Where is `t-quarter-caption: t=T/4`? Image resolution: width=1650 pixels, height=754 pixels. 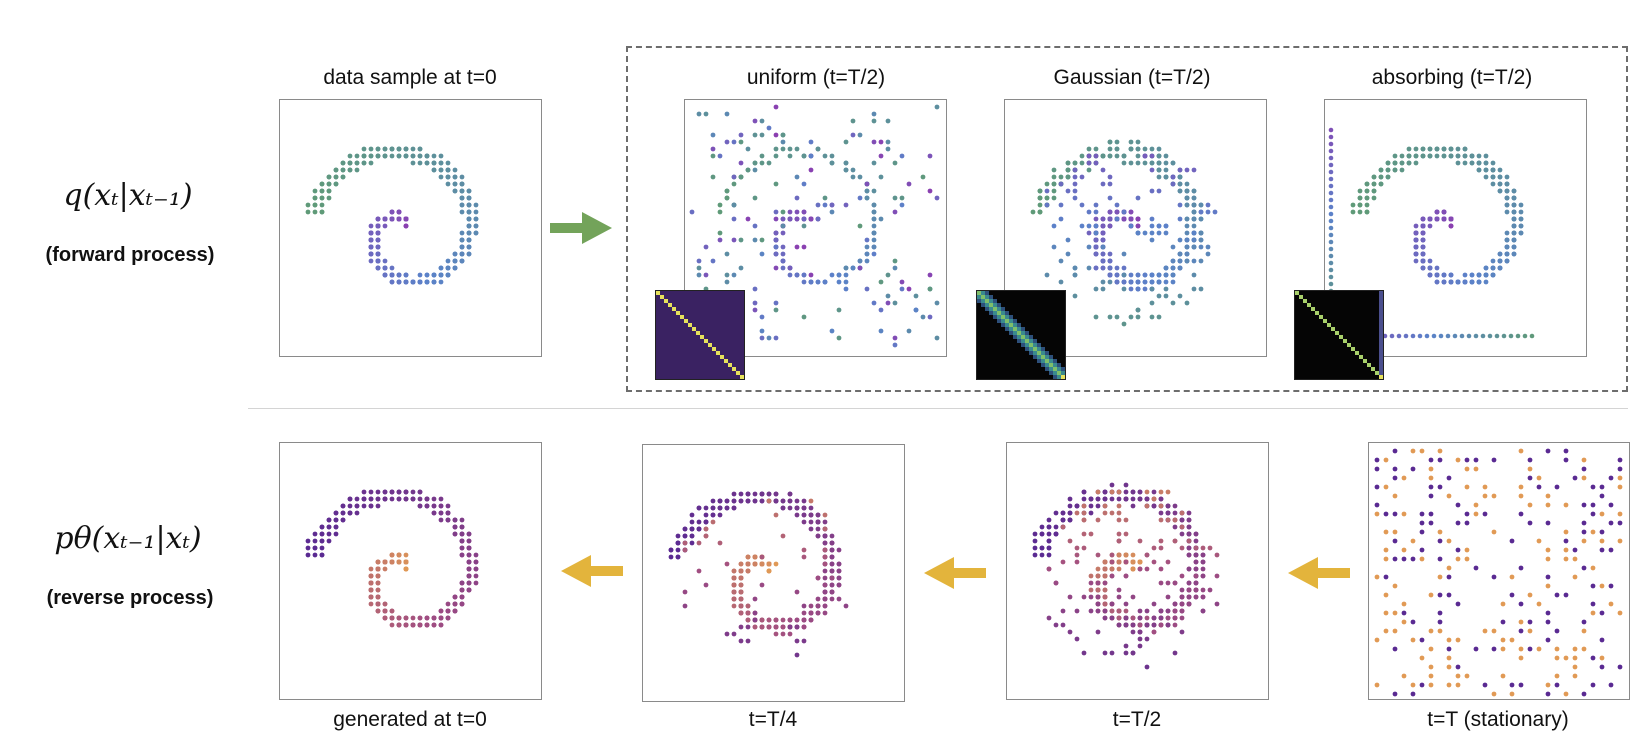
t-quarter-caption: t=T/4 is located at coordinates (773, 719).